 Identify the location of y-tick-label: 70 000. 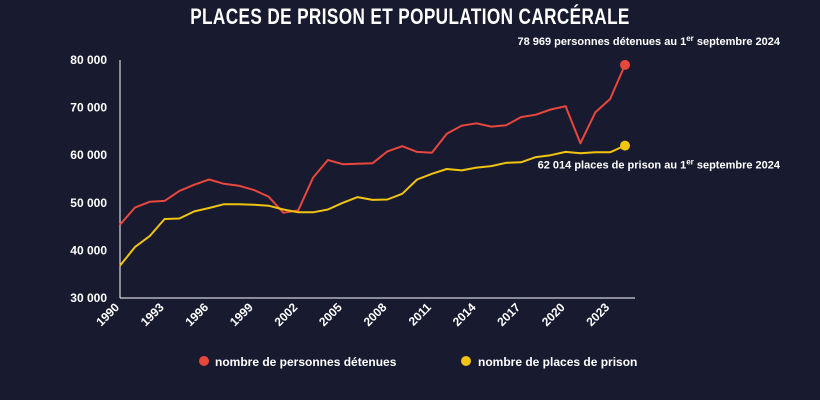
(88, 108).